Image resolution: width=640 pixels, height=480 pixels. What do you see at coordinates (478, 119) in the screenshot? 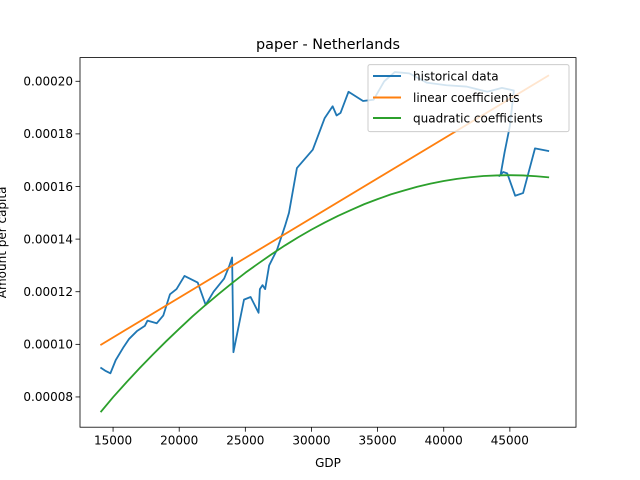
I see `legend-label-quadratic-coefficients: quadratic coefficients` at bounding box center [478, 119].